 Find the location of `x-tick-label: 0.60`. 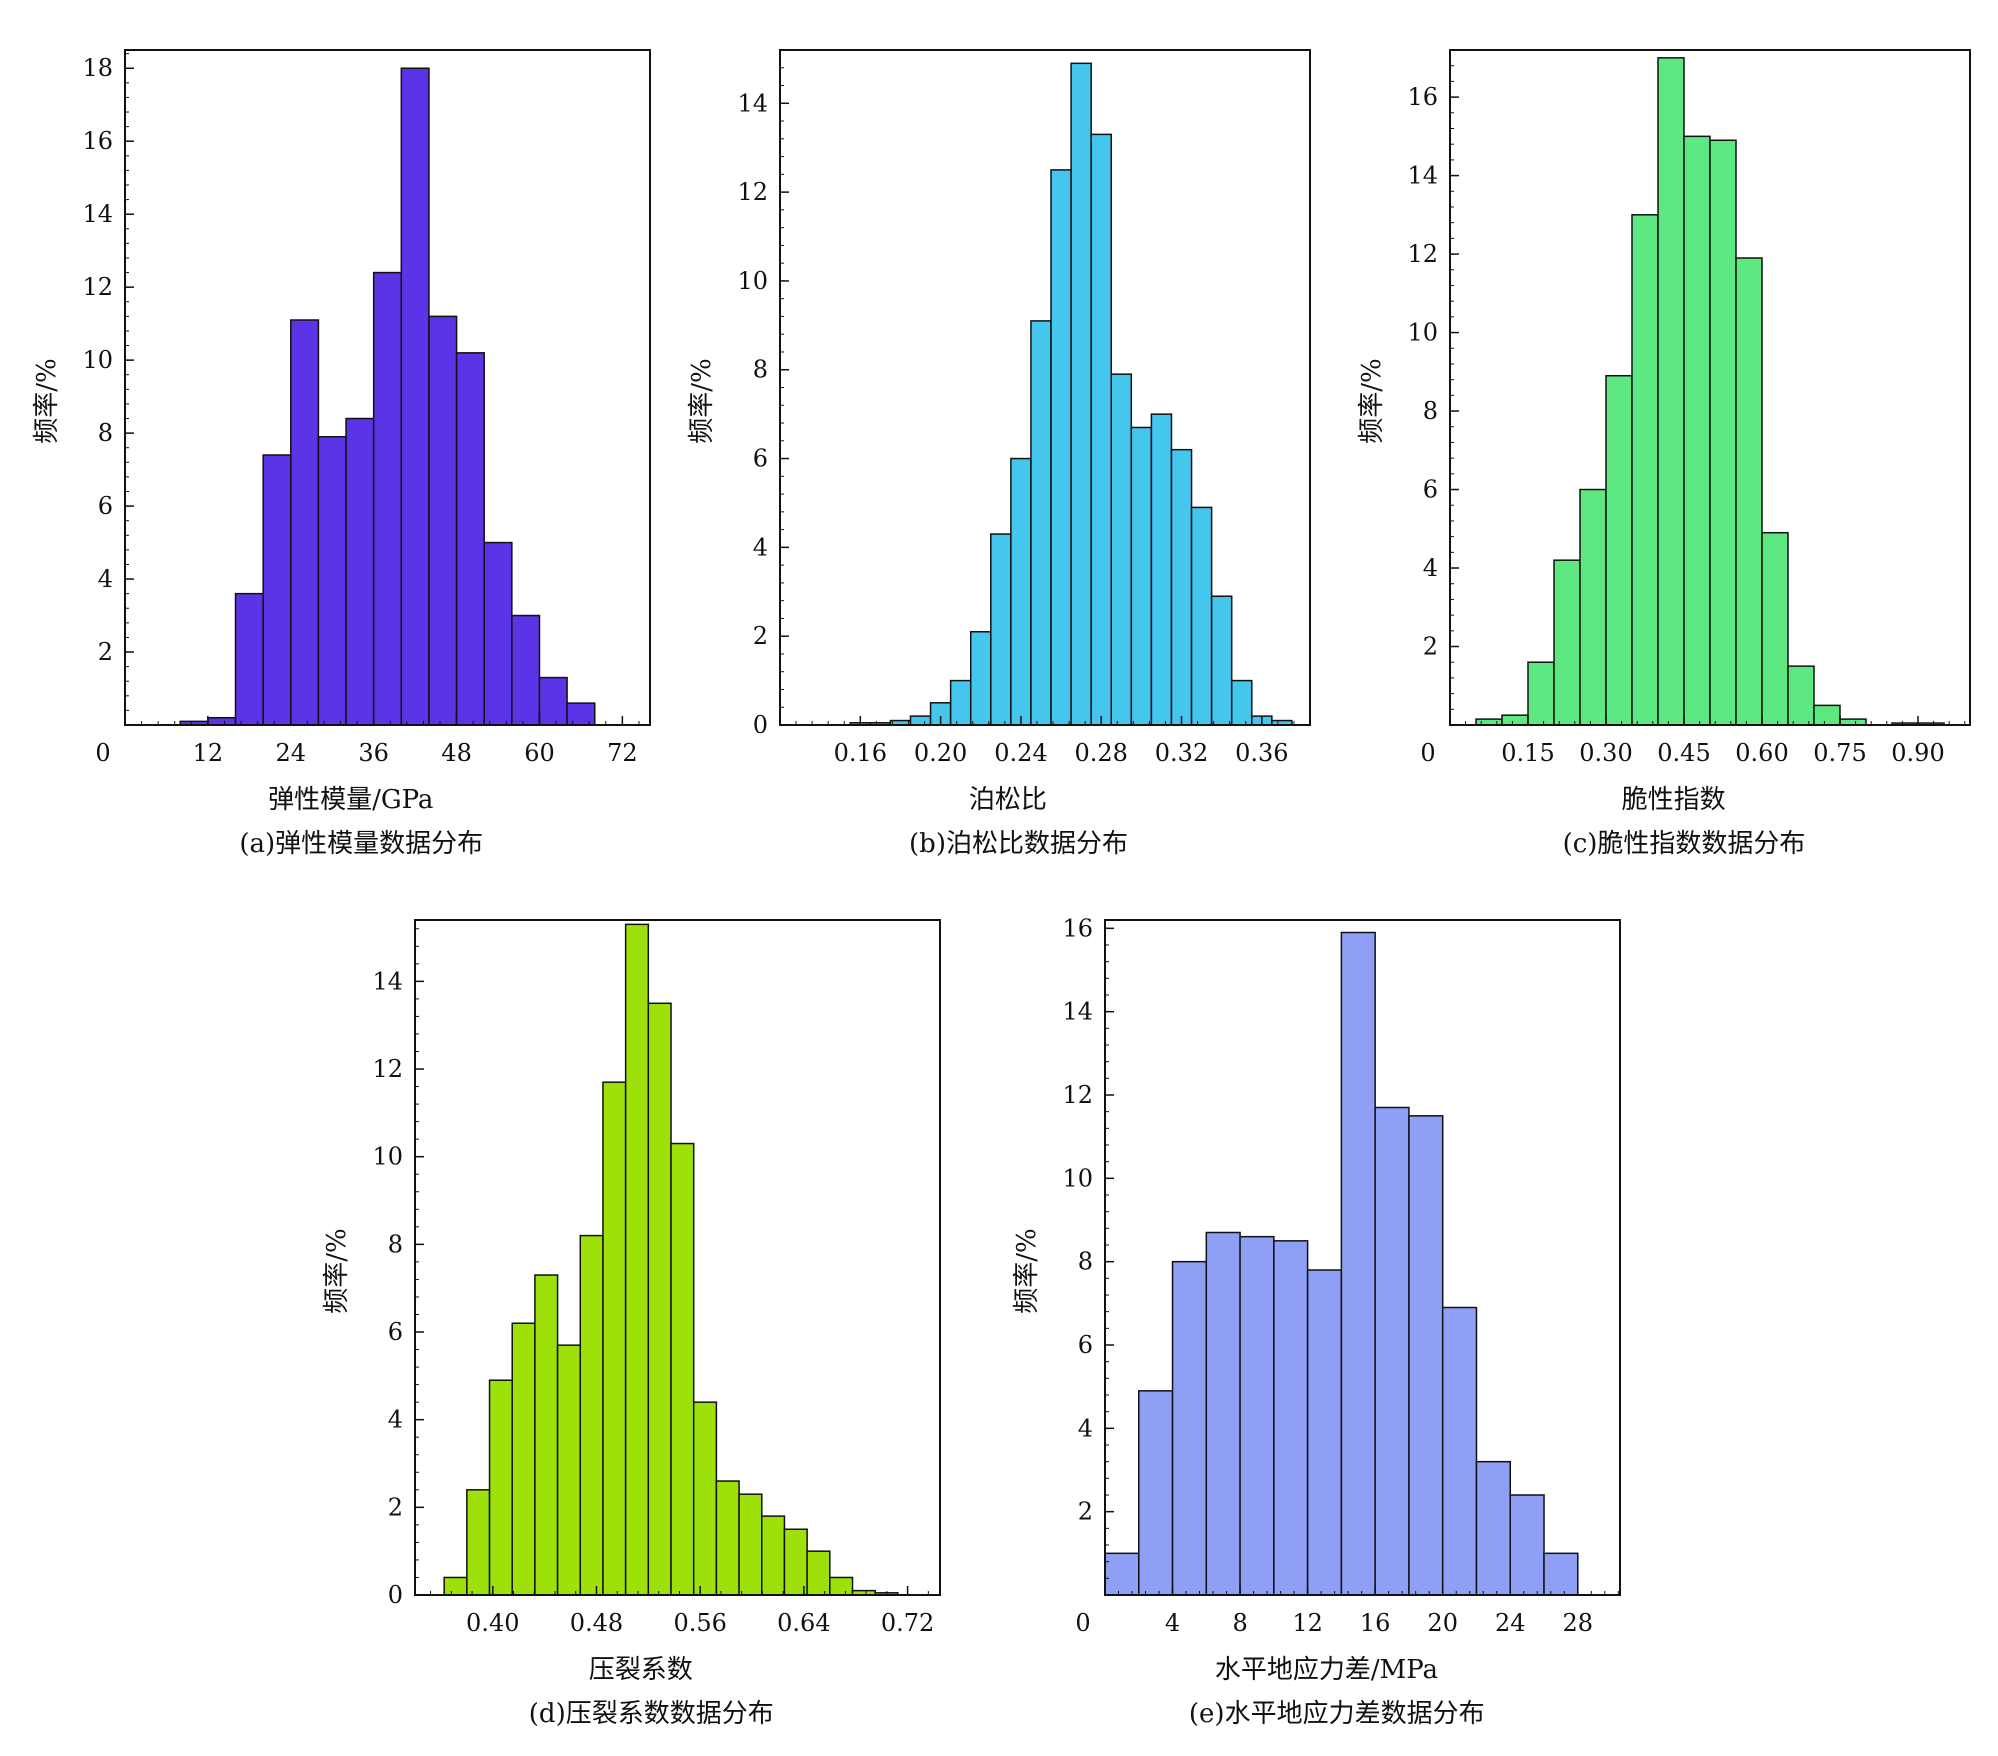

x-tick-label: 0.60 is located at coordinates (1761, 753).